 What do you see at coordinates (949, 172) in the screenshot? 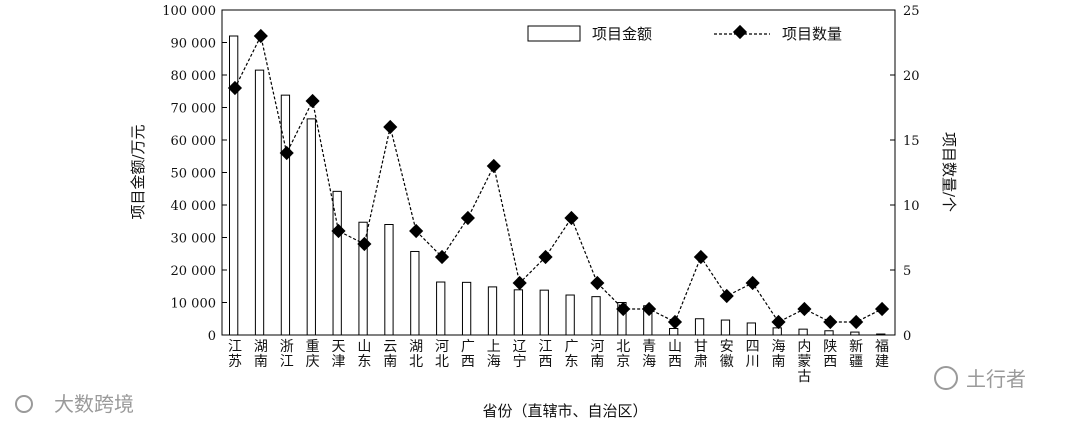
I see `y2-axis-title: 项目数量/个` at bounding box center [949, 172].